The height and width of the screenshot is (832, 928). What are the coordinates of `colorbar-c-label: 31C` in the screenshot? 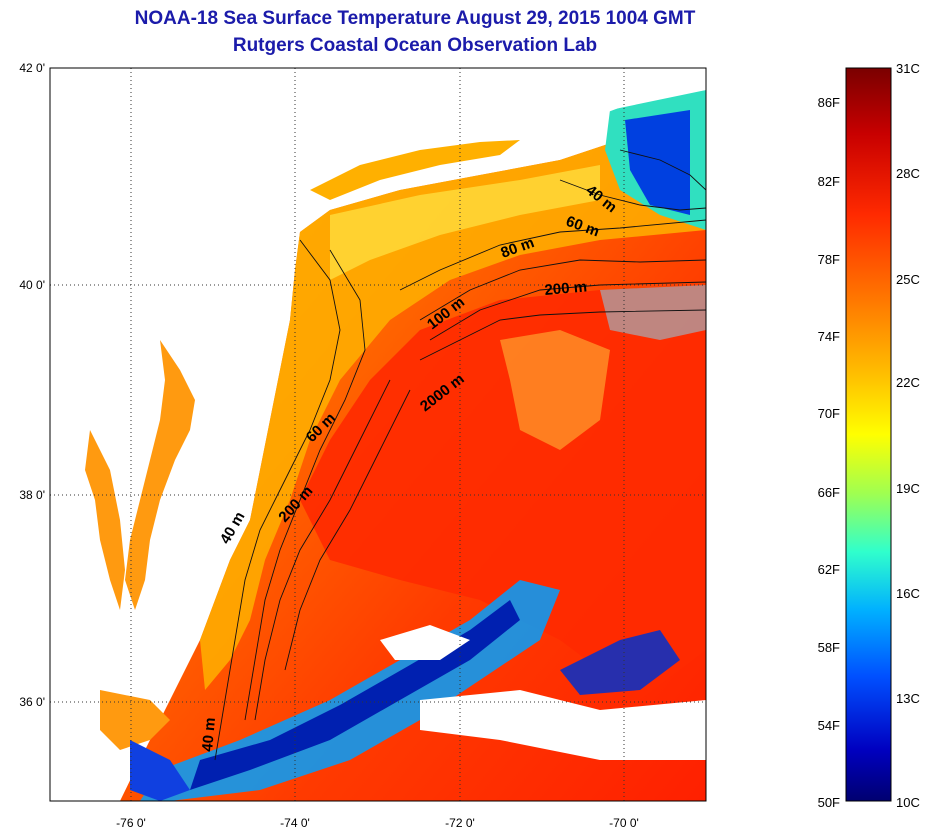 It's located at (908, 68).